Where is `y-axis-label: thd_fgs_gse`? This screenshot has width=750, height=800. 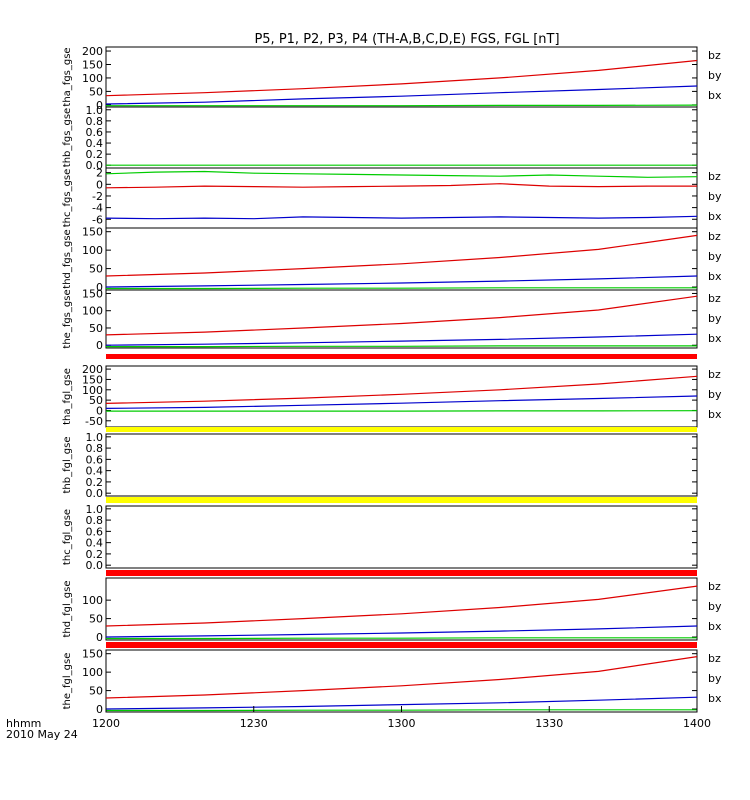 y-axis-label: thd_fgs_gse is located at coordinates (67, 258).